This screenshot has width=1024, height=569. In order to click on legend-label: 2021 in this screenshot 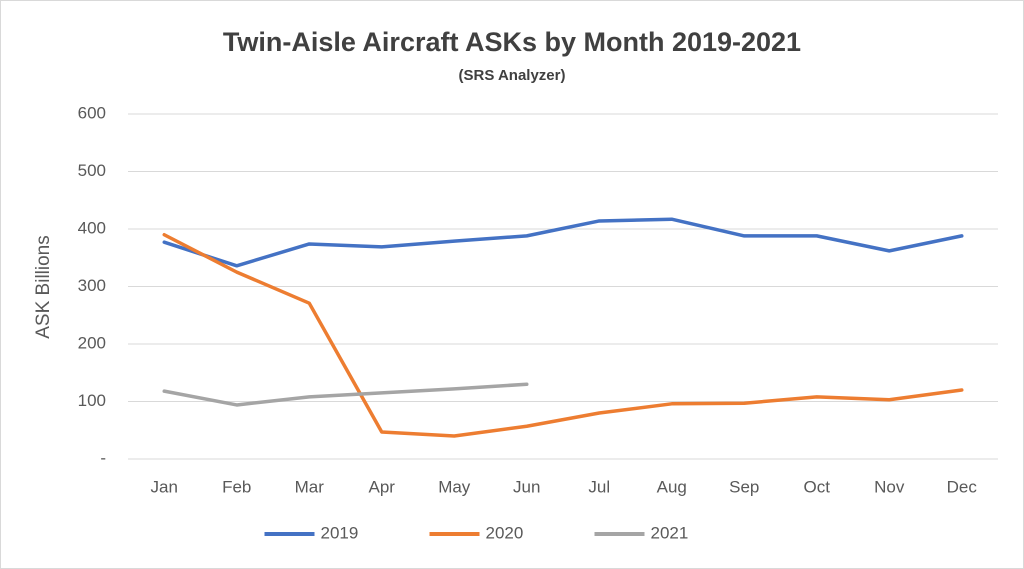, I will do `click(670, 532)`.